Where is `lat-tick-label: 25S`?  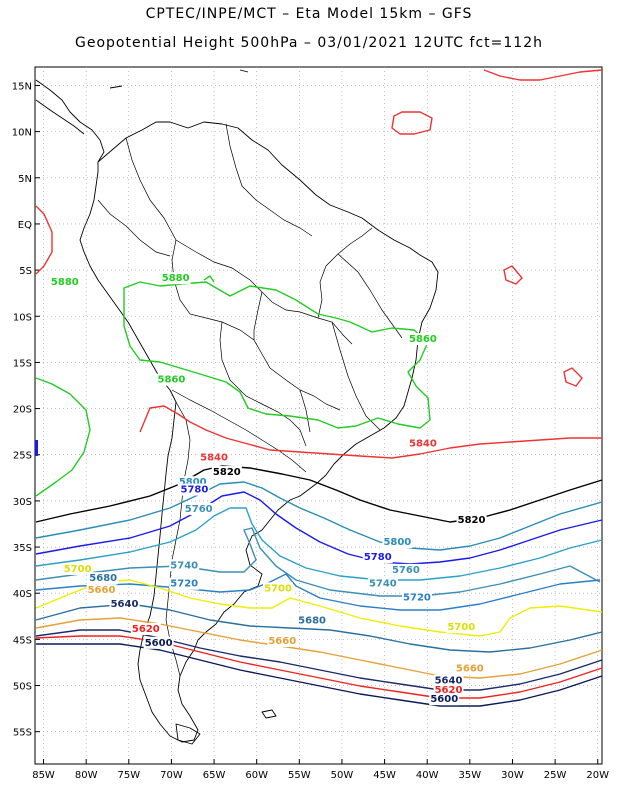
lat-tick-label: 25S is located at coordinates (22, 456).